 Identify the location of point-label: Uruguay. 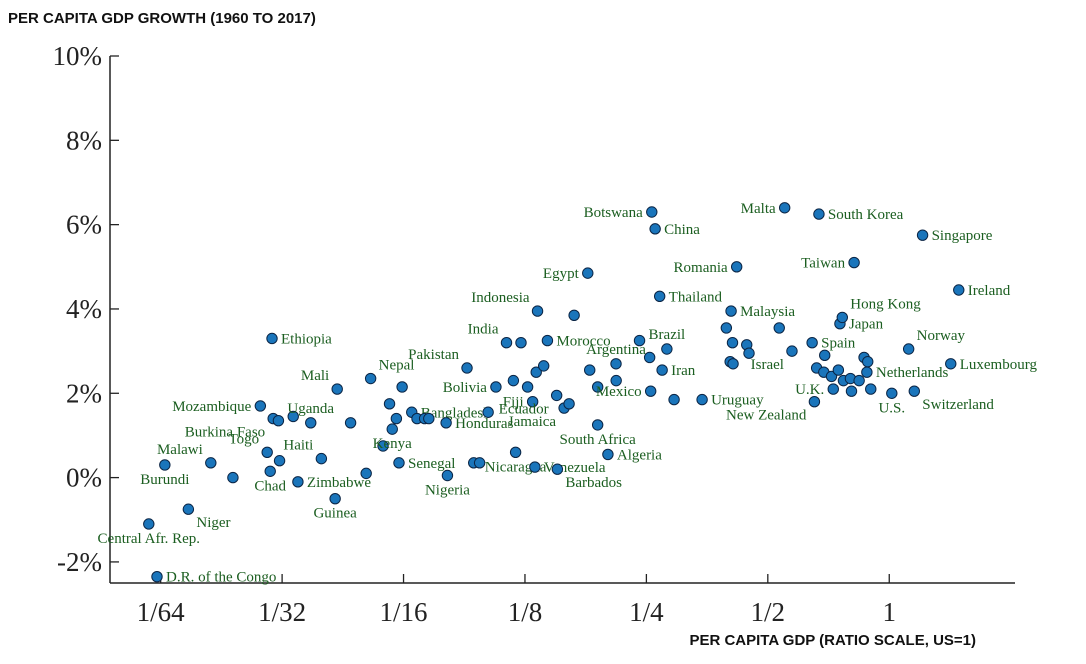
(737, 401).